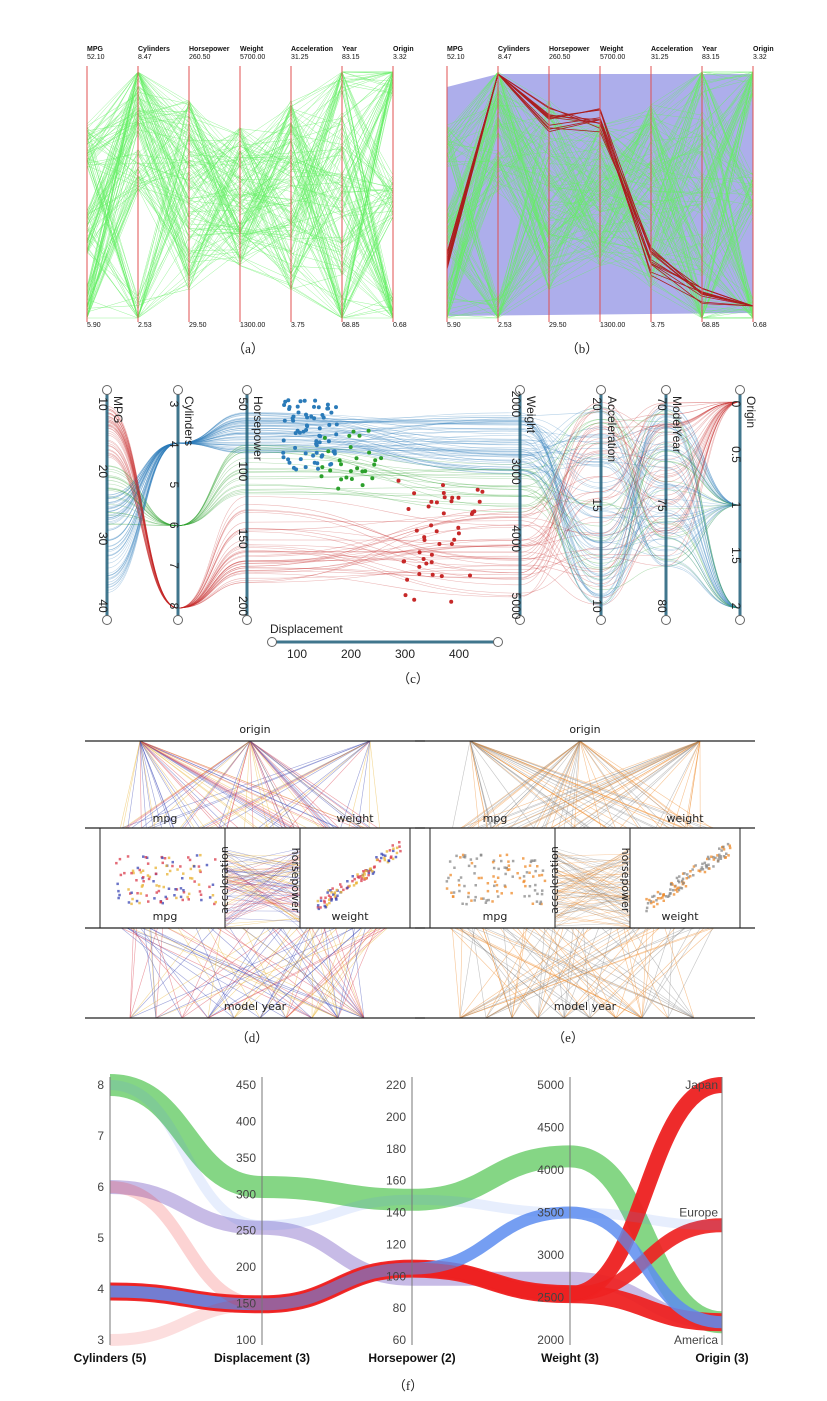  What do you see at coordinates (740, 390) in the screenshot?
I see `axis-handle` at bounding box center [740, 390].